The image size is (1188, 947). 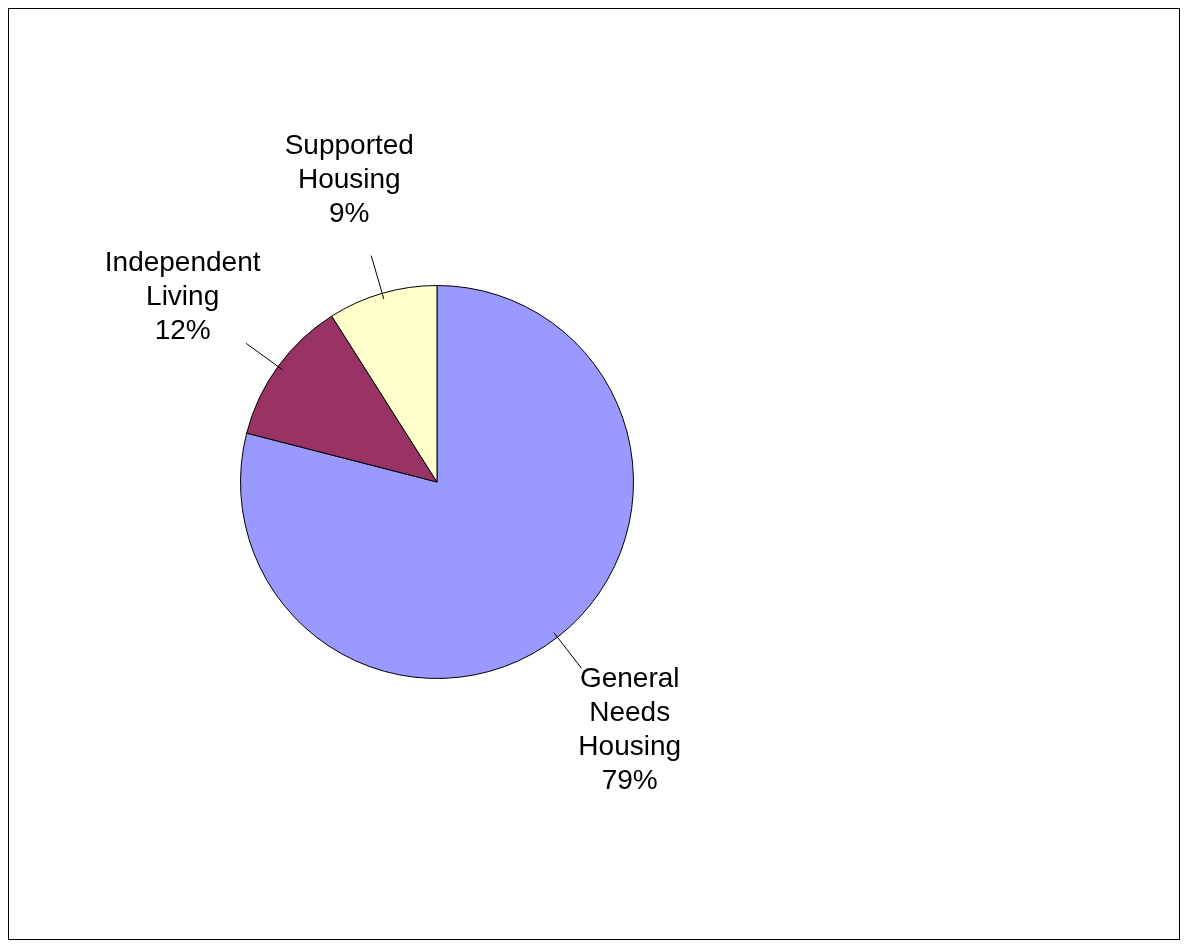 I want to click on slice-label: Supported Housing, so click(x=349, y=161).